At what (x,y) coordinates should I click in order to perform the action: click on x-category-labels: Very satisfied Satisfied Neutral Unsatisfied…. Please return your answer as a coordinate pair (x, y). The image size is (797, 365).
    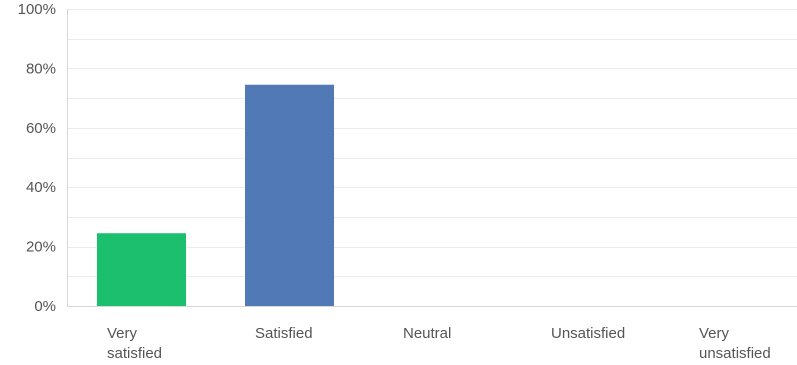
    Looking at the image, I should click on (439, 343).